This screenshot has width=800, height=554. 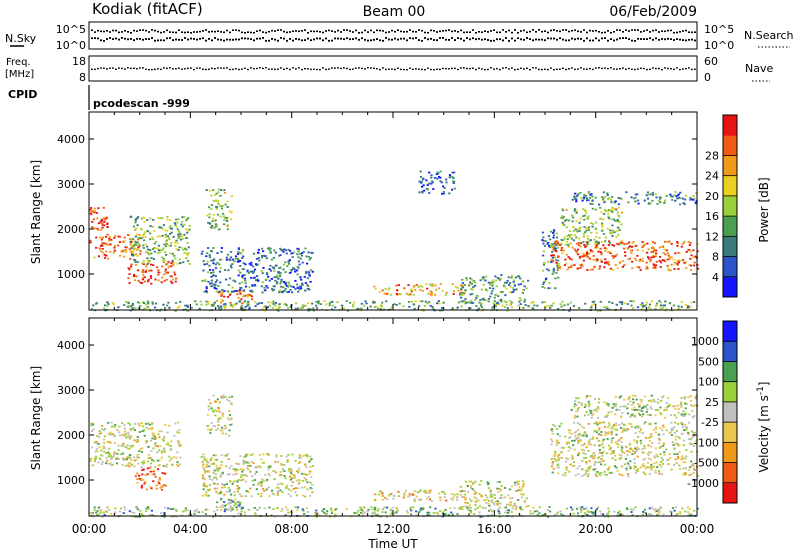 I want to click on colorbar-tick-label: 20, so click(x=712, y=196).